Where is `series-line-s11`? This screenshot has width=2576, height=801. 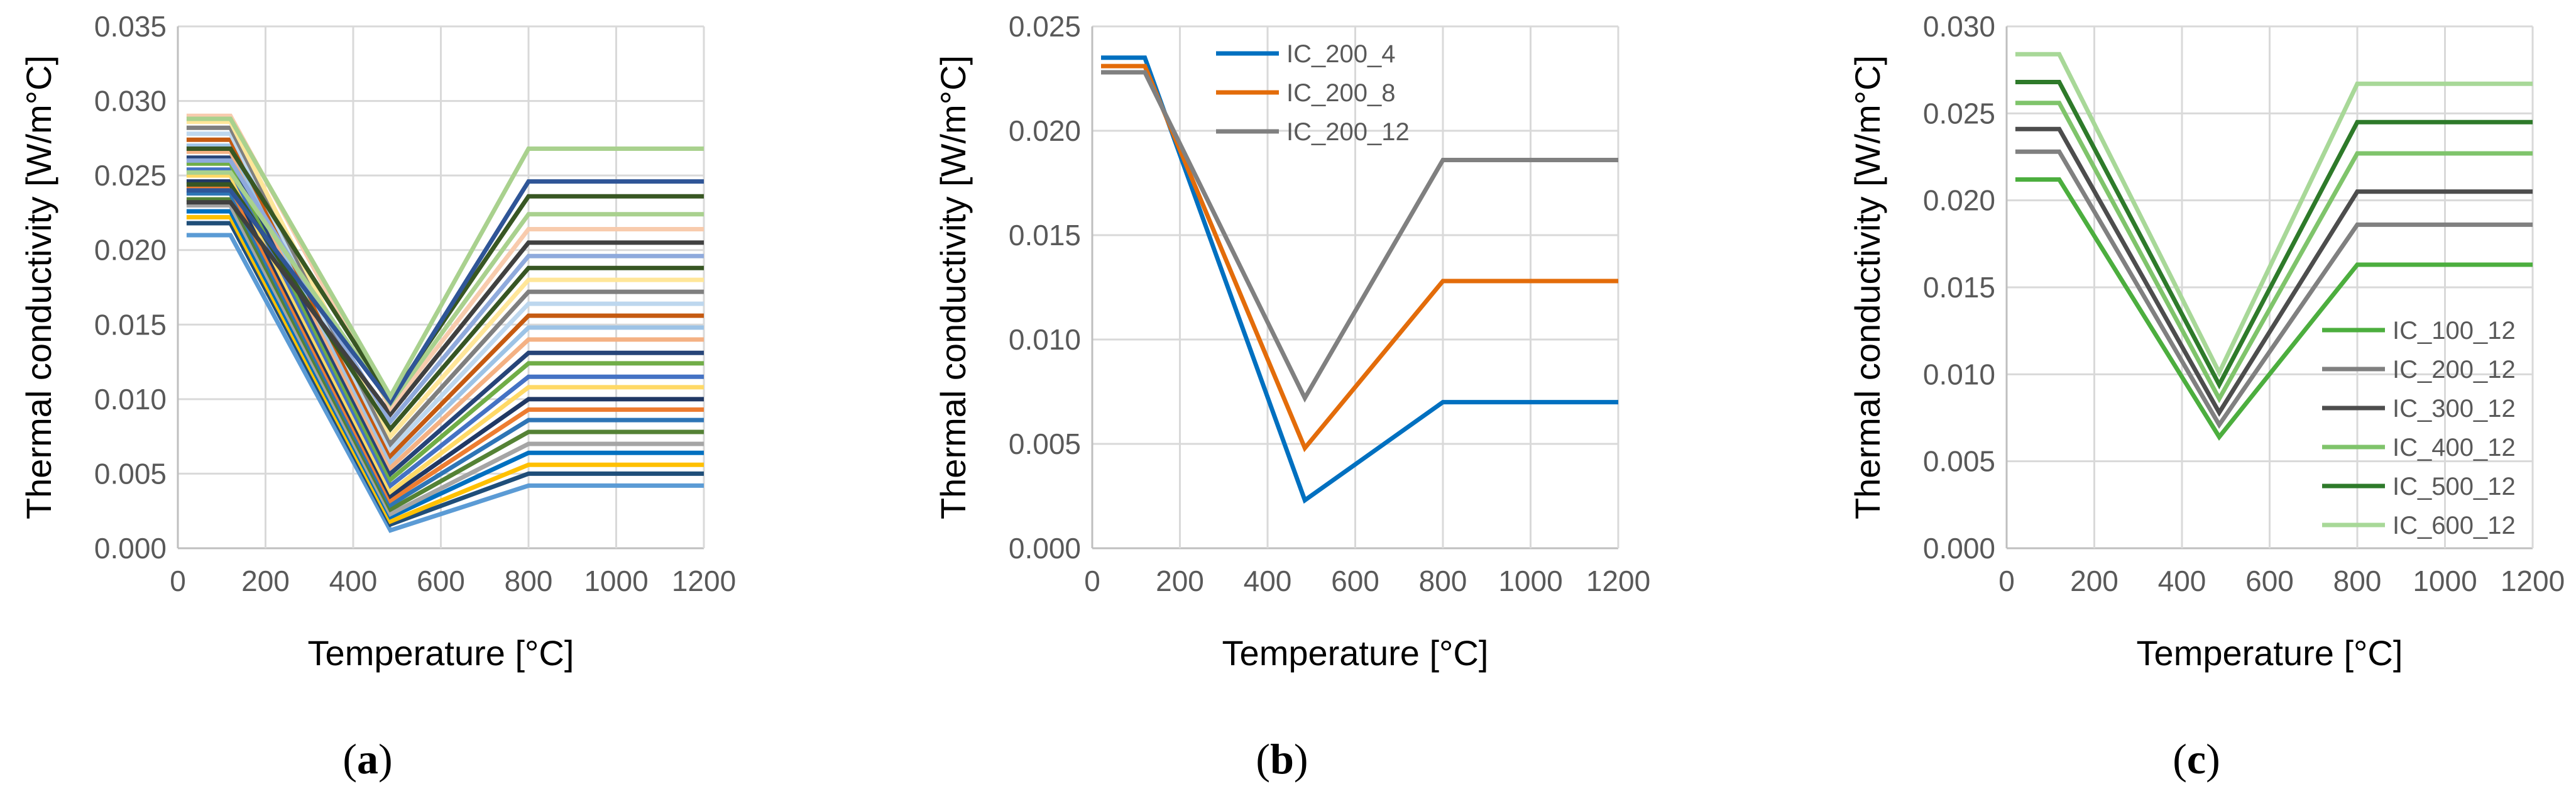 series-line-s11 is located at coordinates (445, 328).